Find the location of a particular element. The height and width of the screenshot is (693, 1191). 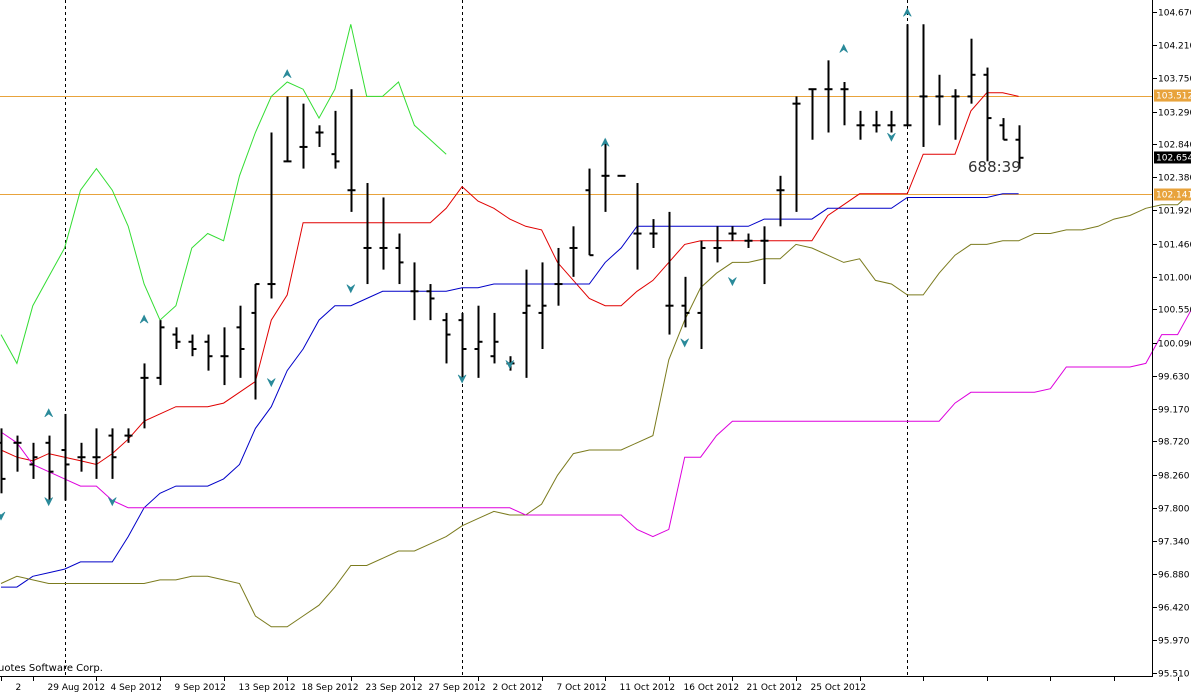

price-tick-label-17: 96.880 is located at coordinates (1174, 576).